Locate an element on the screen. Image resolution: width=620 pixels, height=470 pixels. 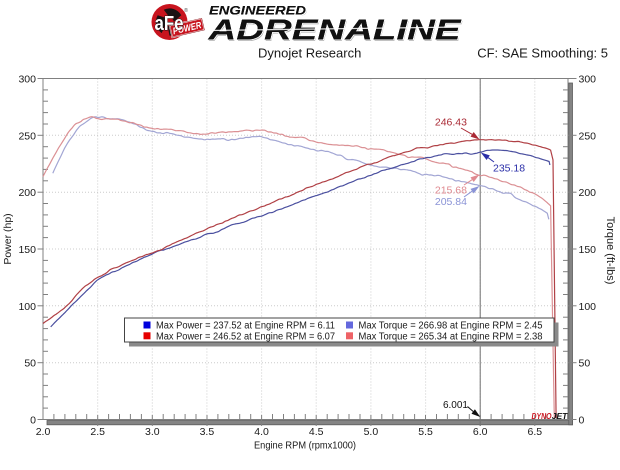
svg-text: DYNO is located at coordinates (542, 416).